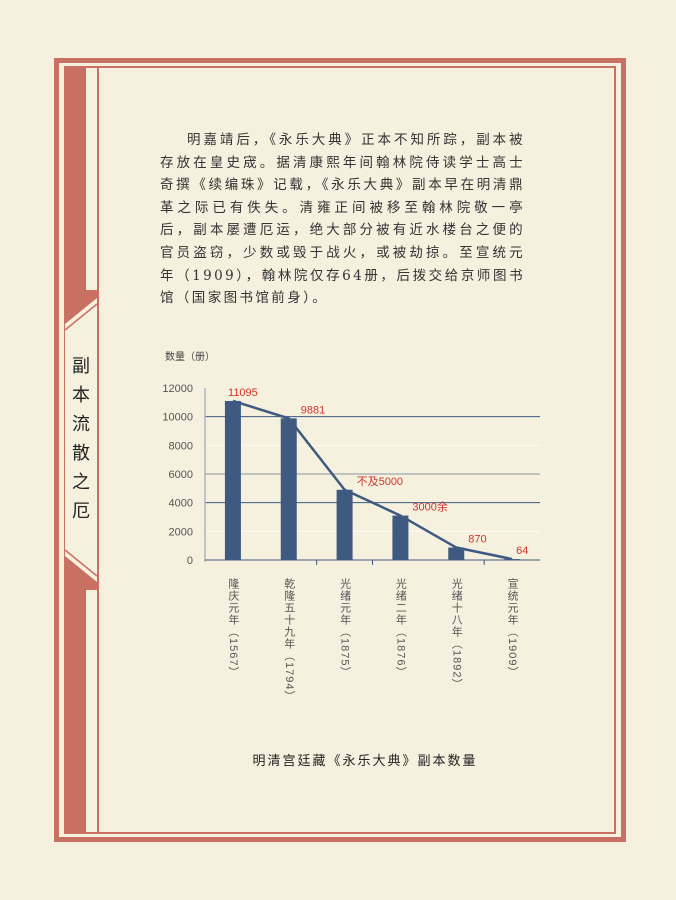  What do you see at coordinates (365, 761) in the screenshot?
I see `chart-caption: 明清宫廷藏《永乐大典》副本数量` at bounding box center [365, 761].